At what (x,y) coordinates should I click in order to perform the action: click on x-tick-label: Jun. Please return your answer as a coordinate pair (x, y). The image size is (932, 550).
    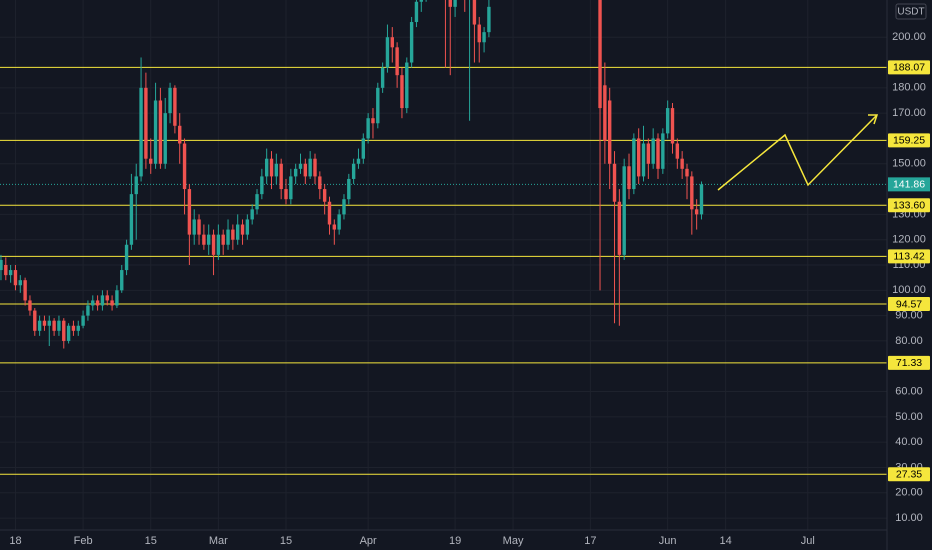
    Looking at the image, I should click on (668, 541).